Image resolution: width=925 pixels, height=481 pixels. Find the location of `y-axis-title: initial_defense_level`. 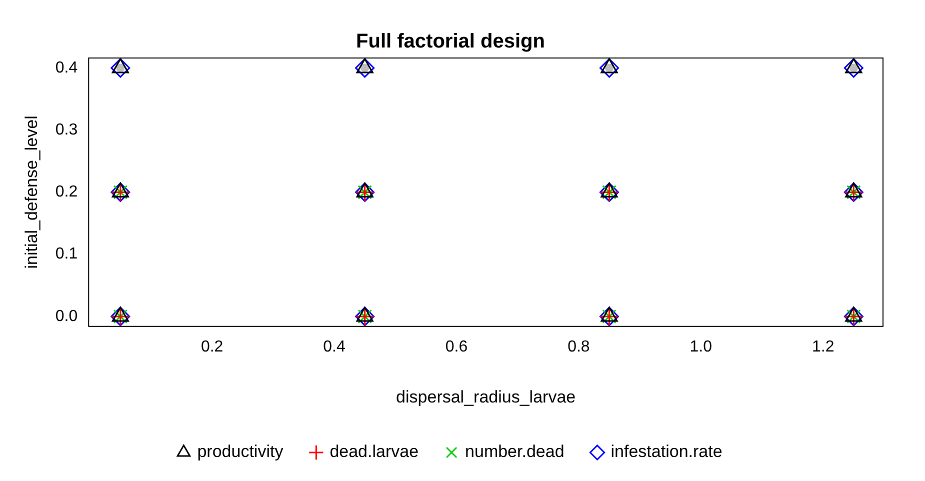

y-axis-title: initial_defense_level is located at coordinates (31, 192).